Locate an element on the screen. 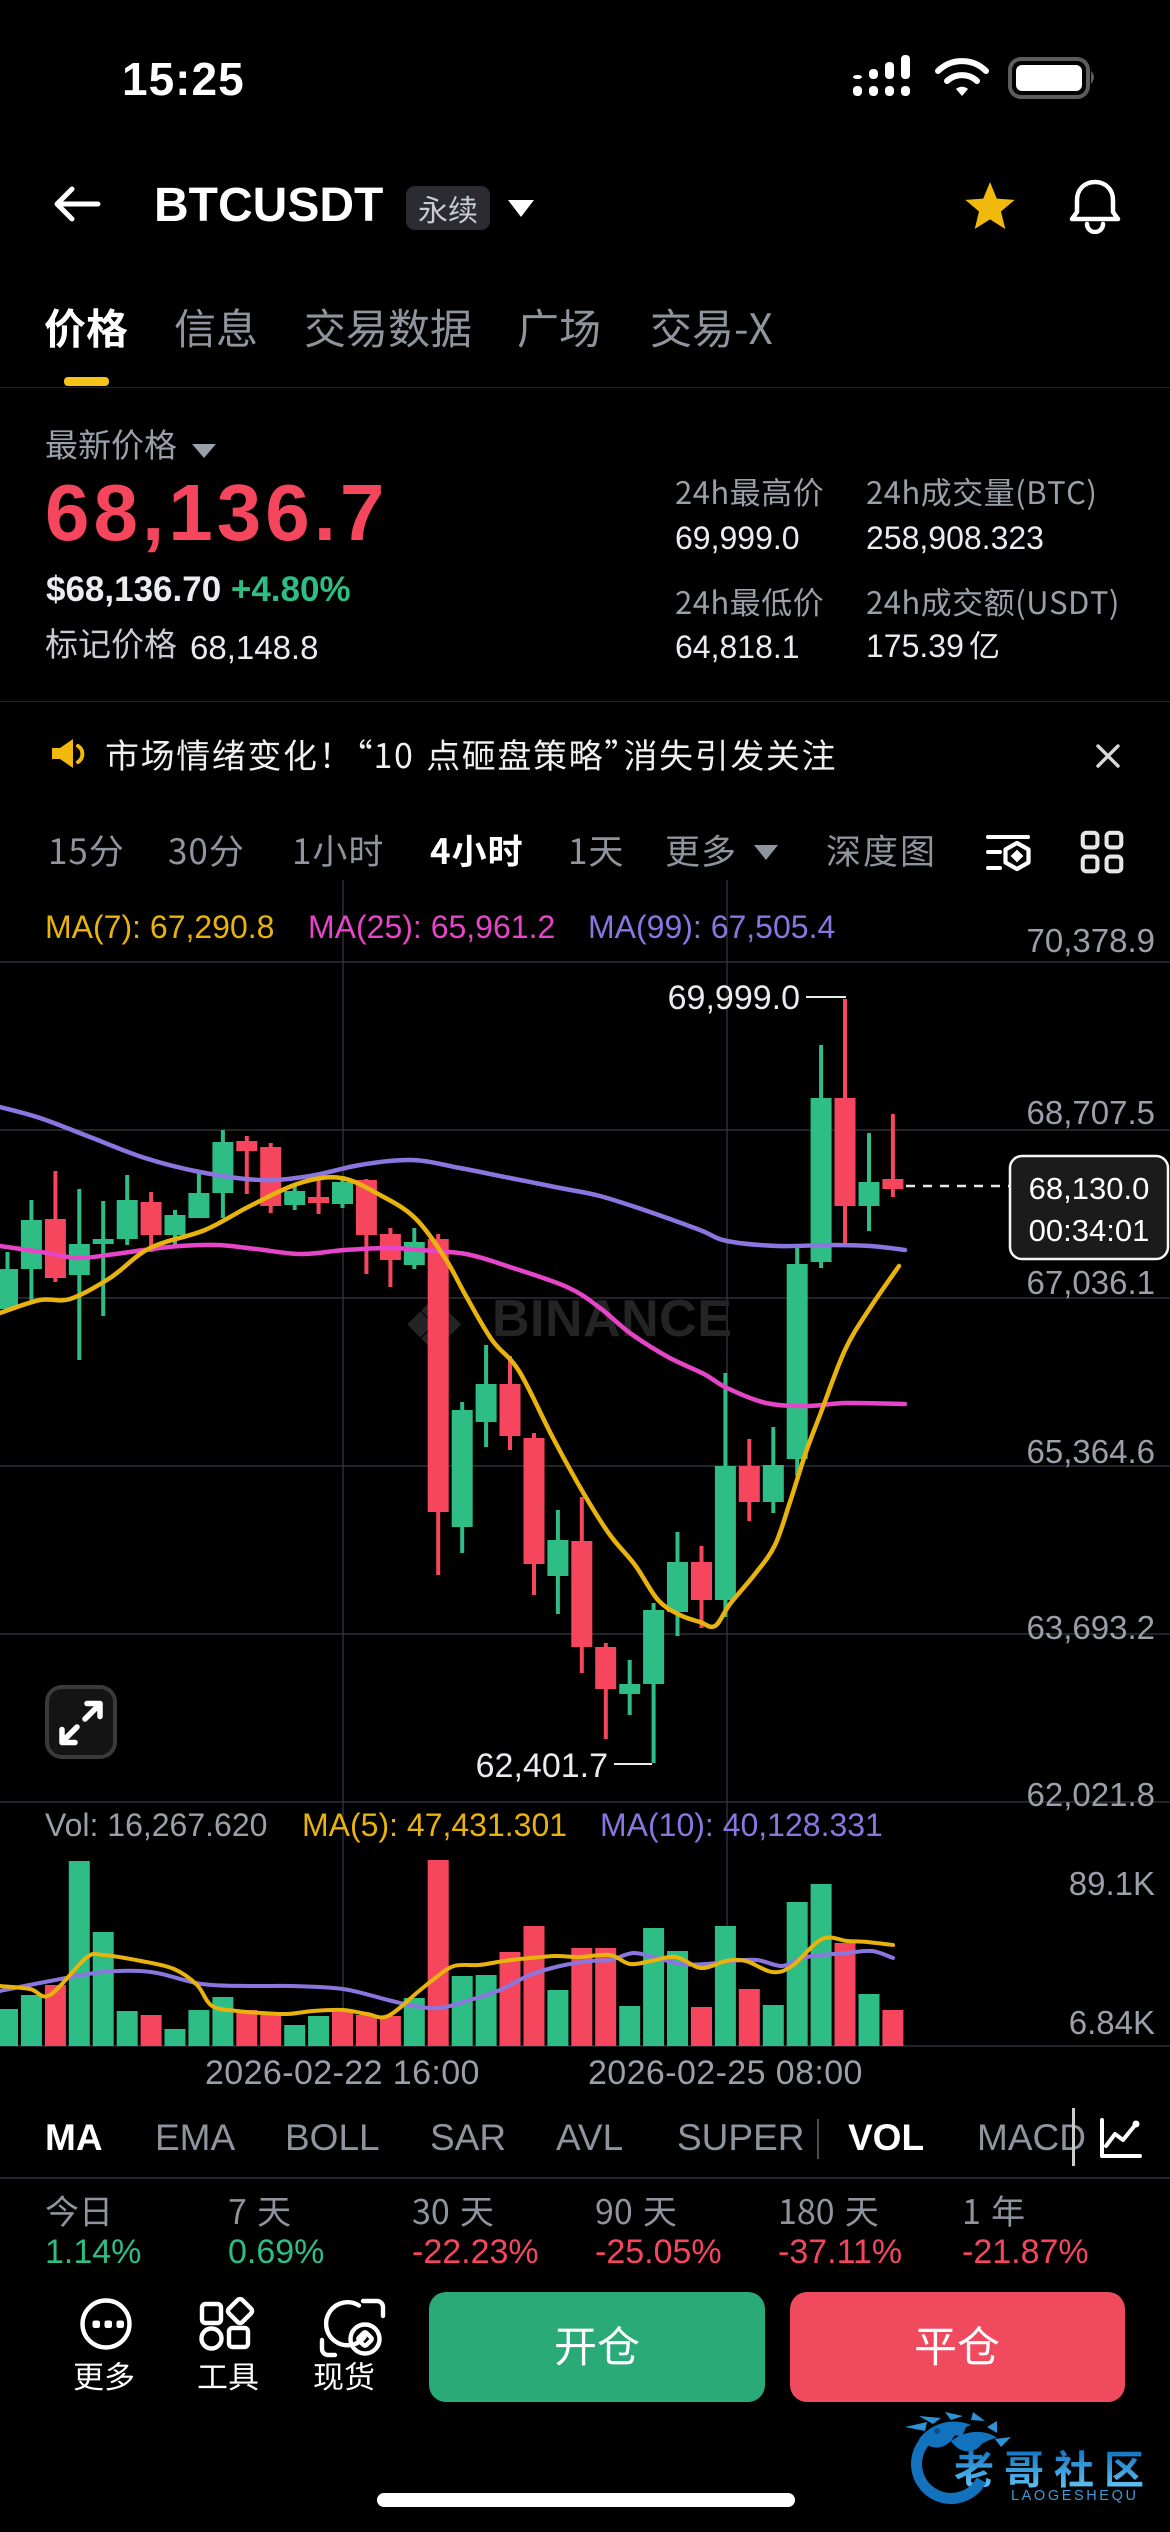  svg-text: Vol: 16,267.620 is located at coordinates (156, 1825).